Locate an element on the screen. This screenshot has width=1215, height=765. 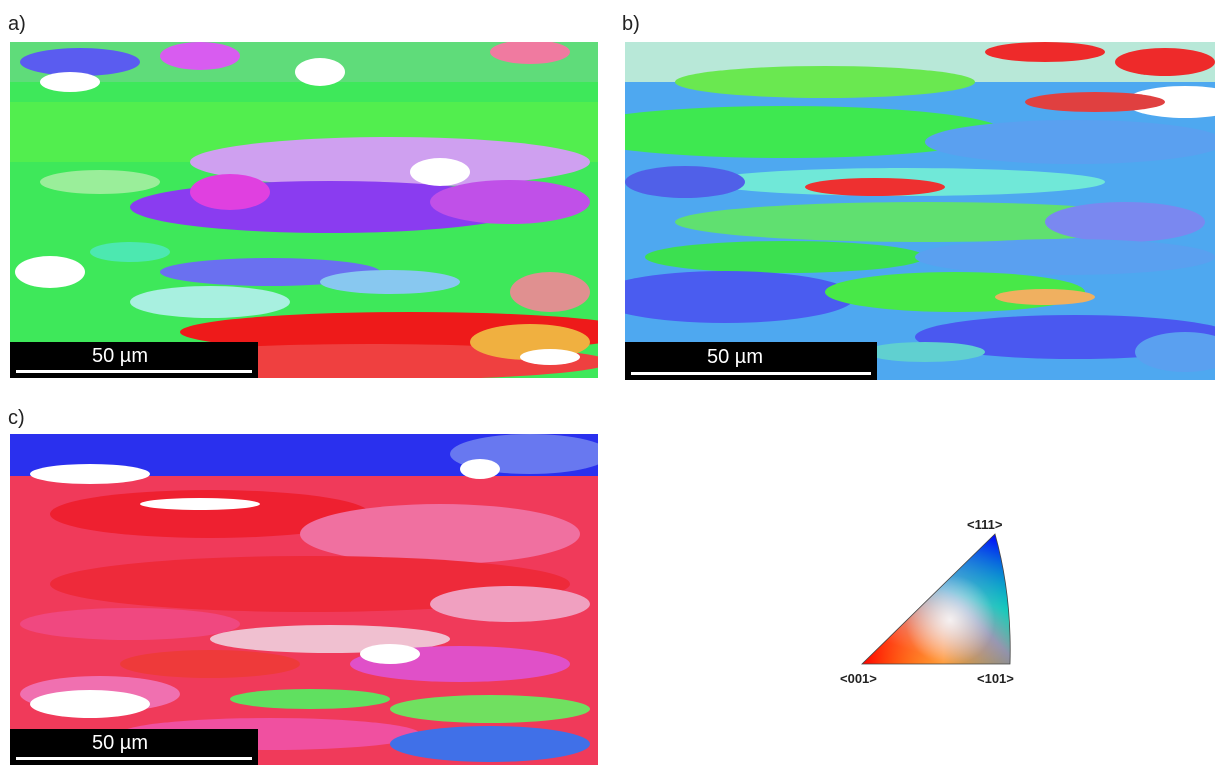
scale-bar-a-label: 50 µm is located at coordinates (120, 356).